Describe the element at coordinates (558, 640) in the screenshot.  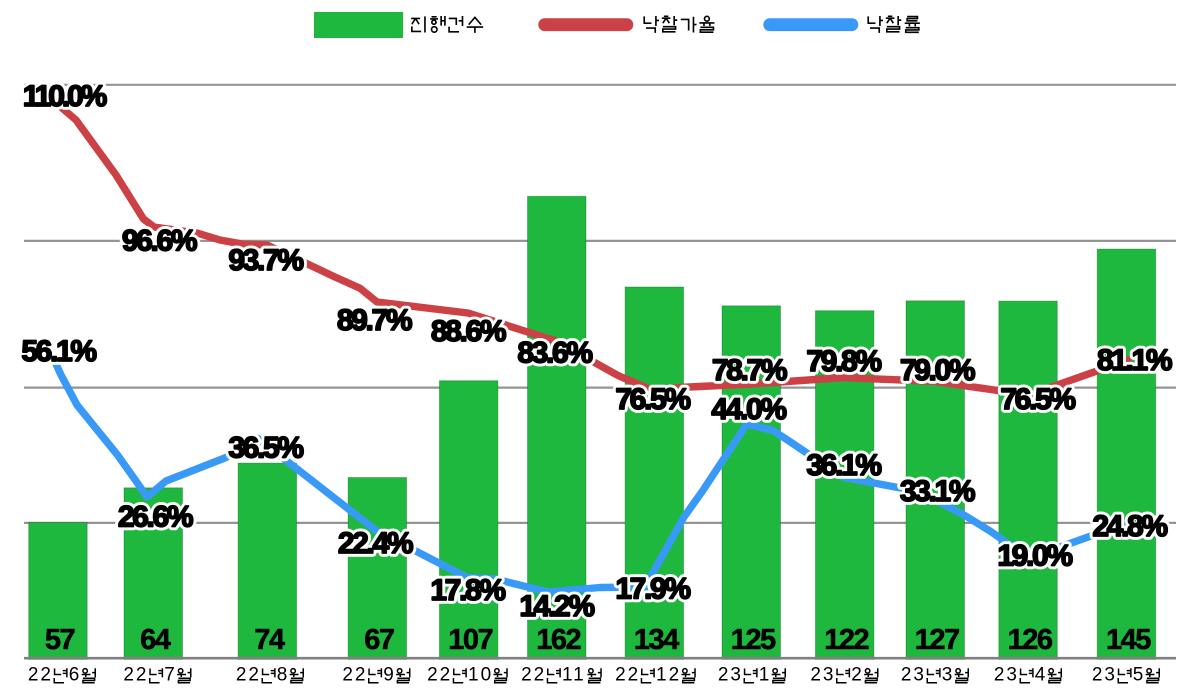
I see `svg-text: 162` at that location.